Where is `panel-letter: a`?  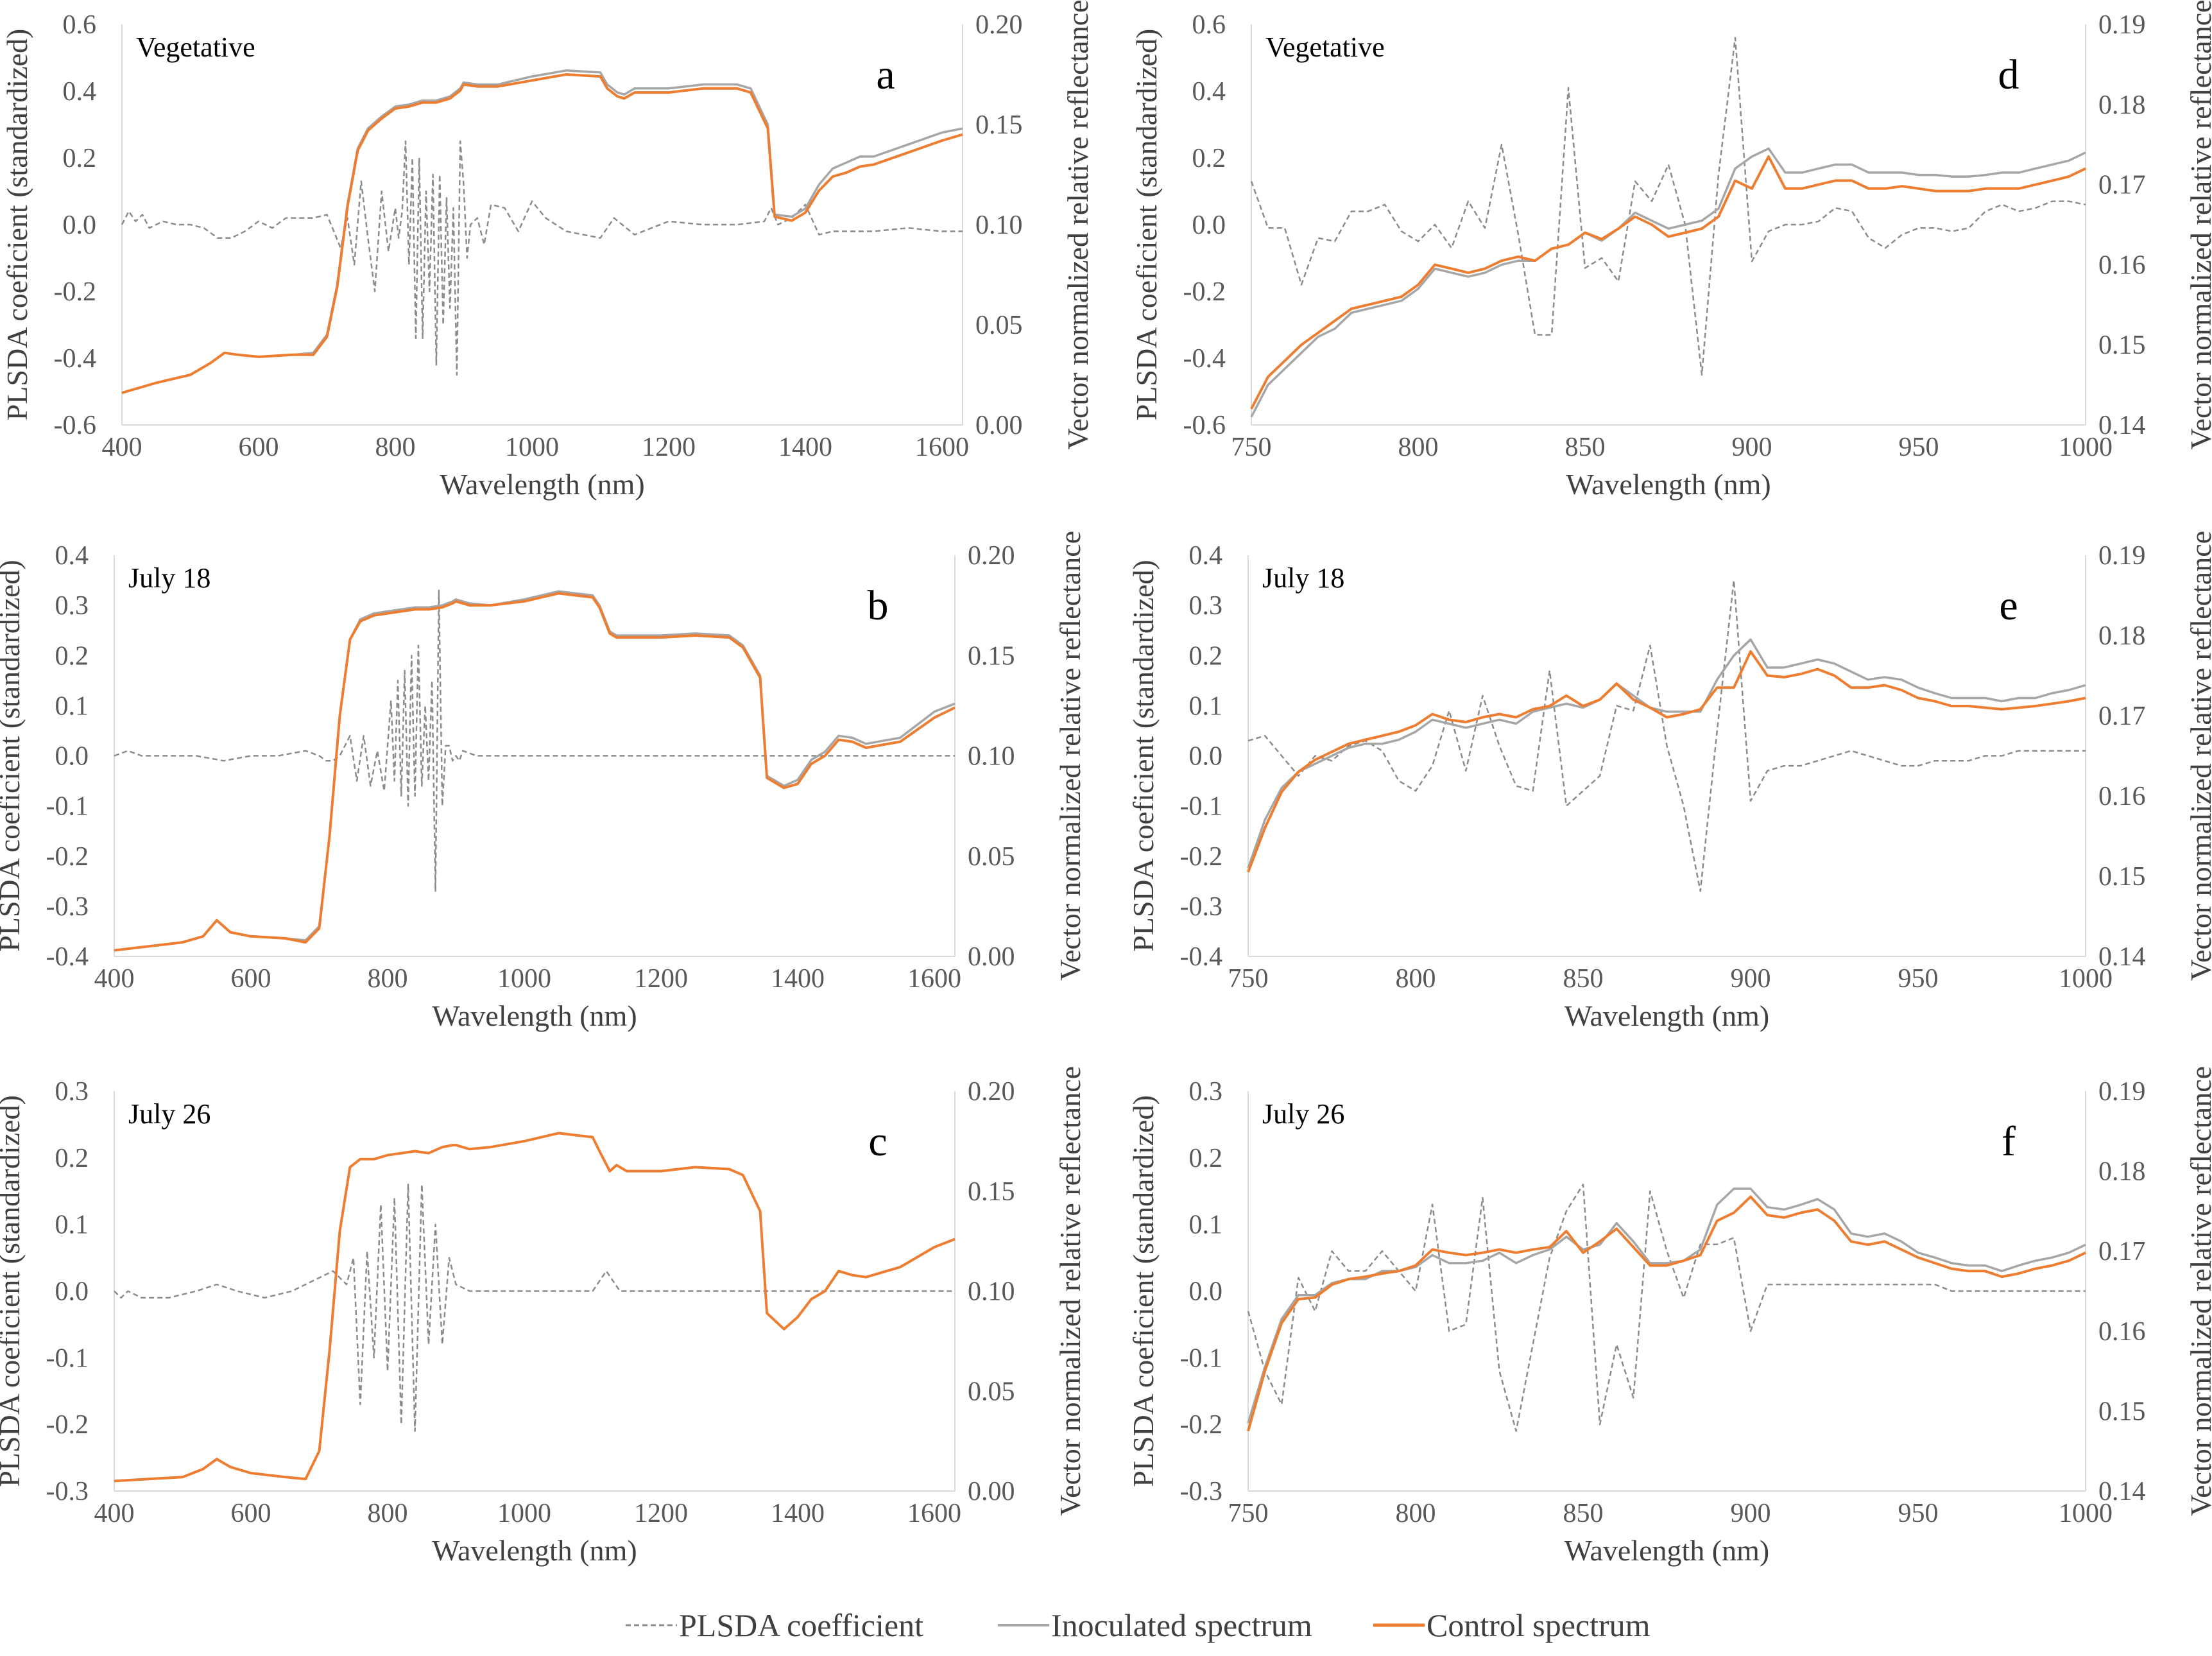
panel-letter: a is located at coordinates (885, 74).